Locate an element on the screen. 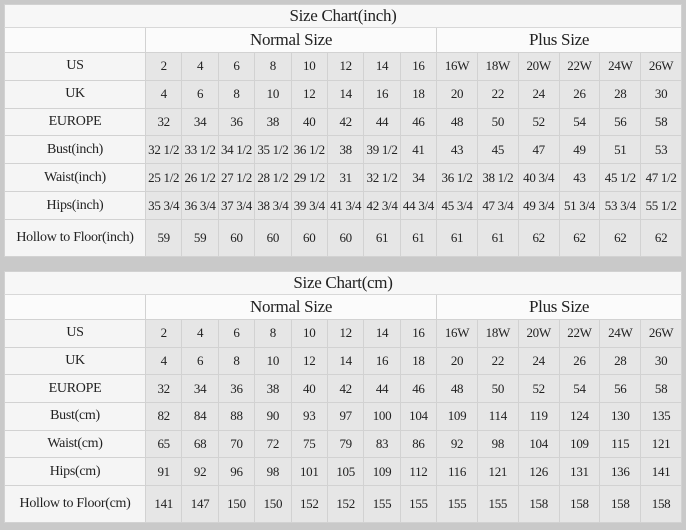 The height and width of the screenshot is (530, 686). size-value-cell: 75 is located at coordinates (309, 444).